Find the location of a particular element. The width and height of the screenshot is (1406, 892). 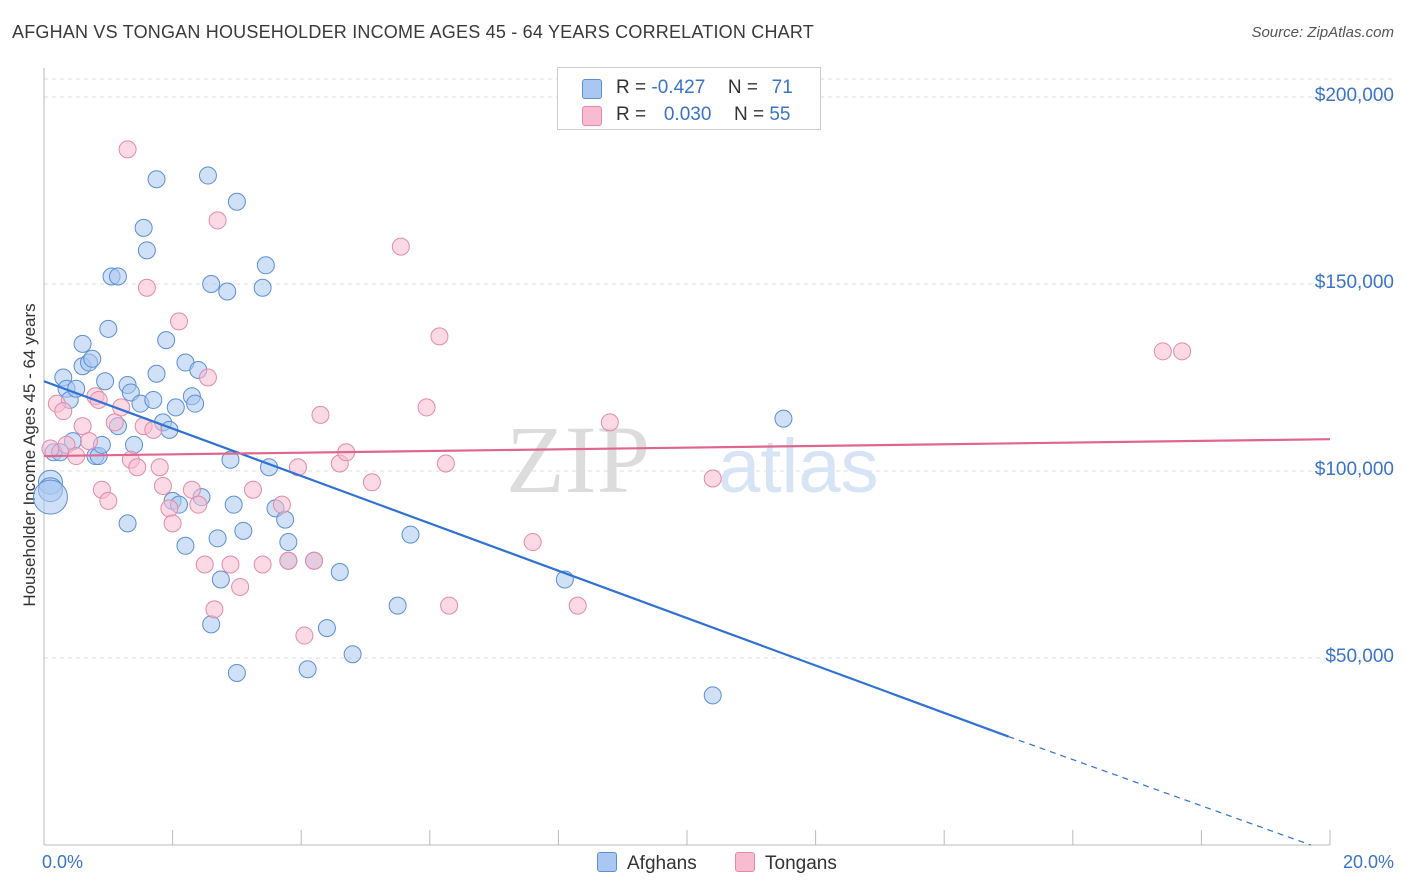

bottom-legend-tongans: Tongans is located at coordinates (786, 863).